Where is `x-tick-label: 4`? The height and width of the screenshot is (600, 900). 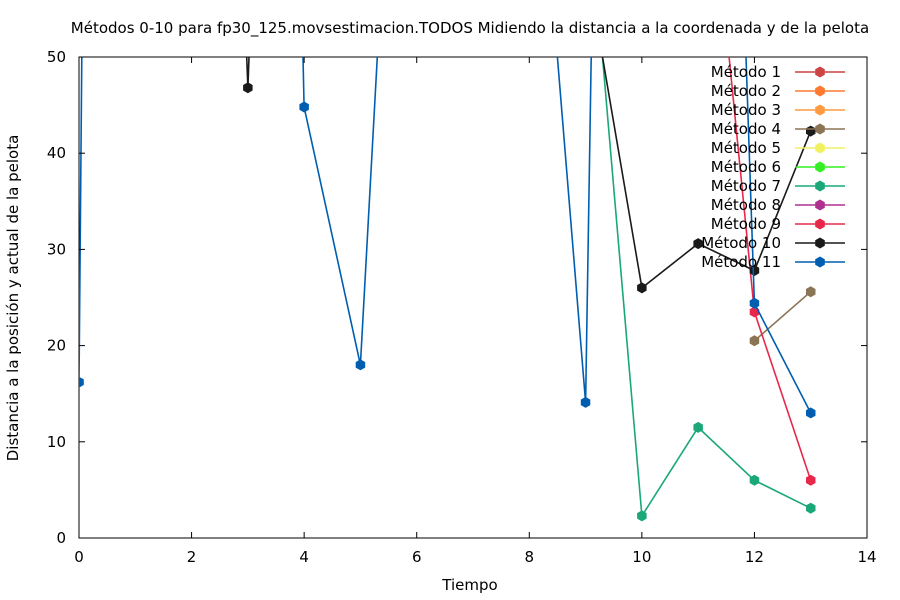 x-tick-label: 4 is located at coordinates (304, 557).